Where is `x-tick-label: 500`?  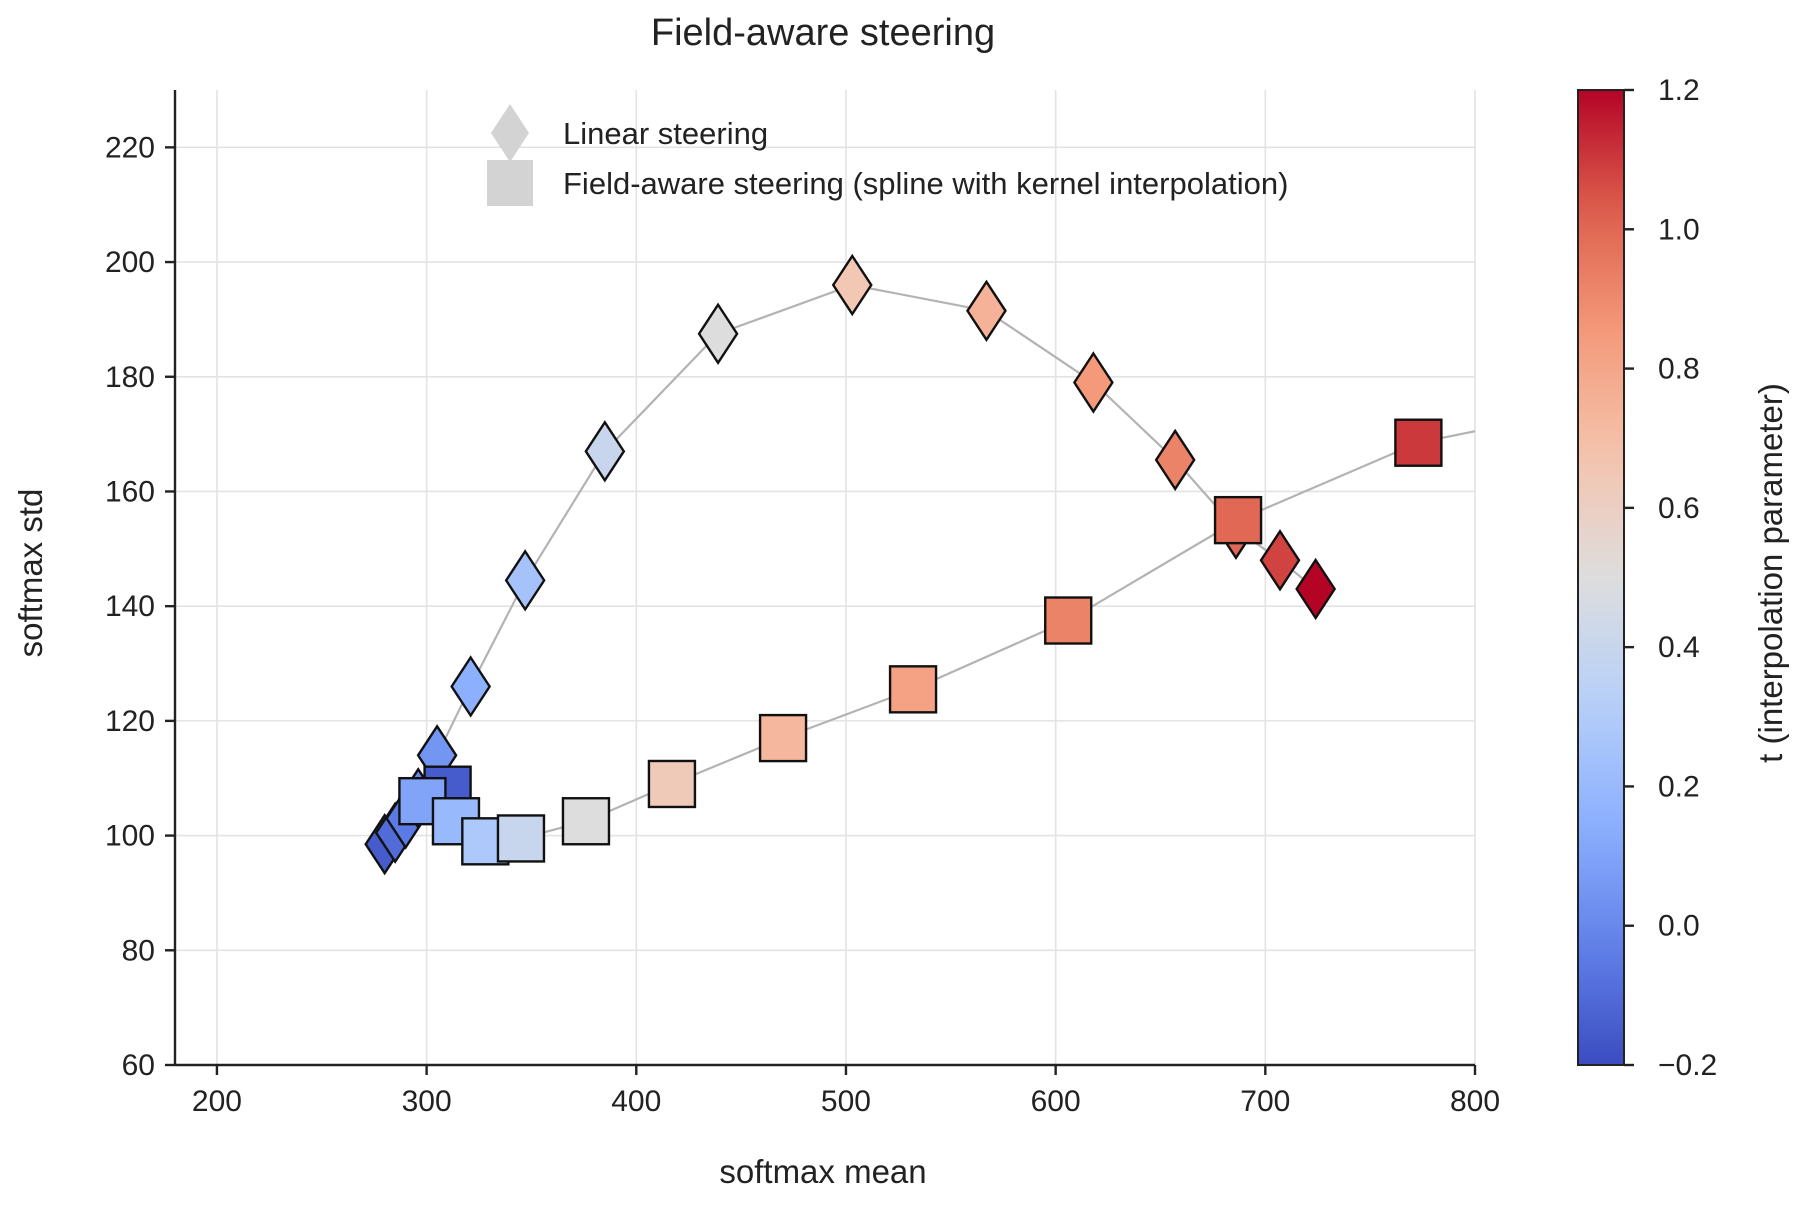 x-tick-label: 500 is located at coordinates (846, 1101).